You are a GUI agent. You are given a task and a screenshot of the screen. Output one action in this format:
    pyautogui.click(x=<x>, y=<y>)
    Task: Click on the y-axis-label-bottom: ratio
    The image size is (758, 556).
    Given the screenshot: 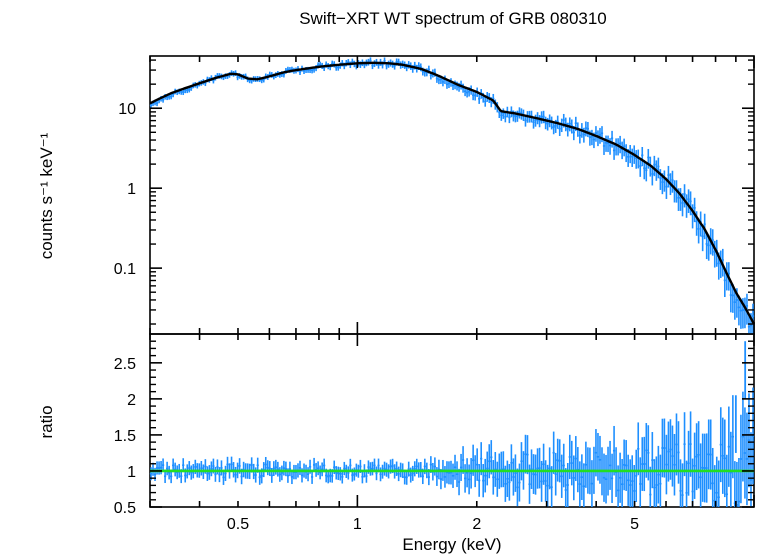 What is the action you would take?
    pyautogui.click(x=46, y=421)
    